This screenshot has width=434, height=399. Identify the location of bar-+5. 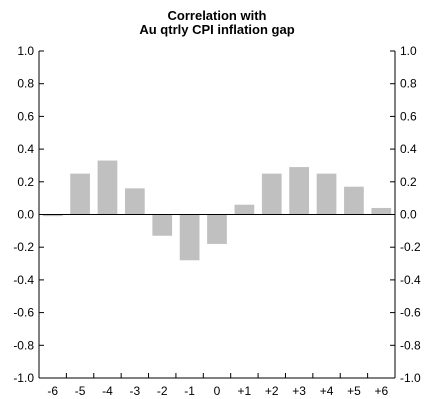
(354, 200).